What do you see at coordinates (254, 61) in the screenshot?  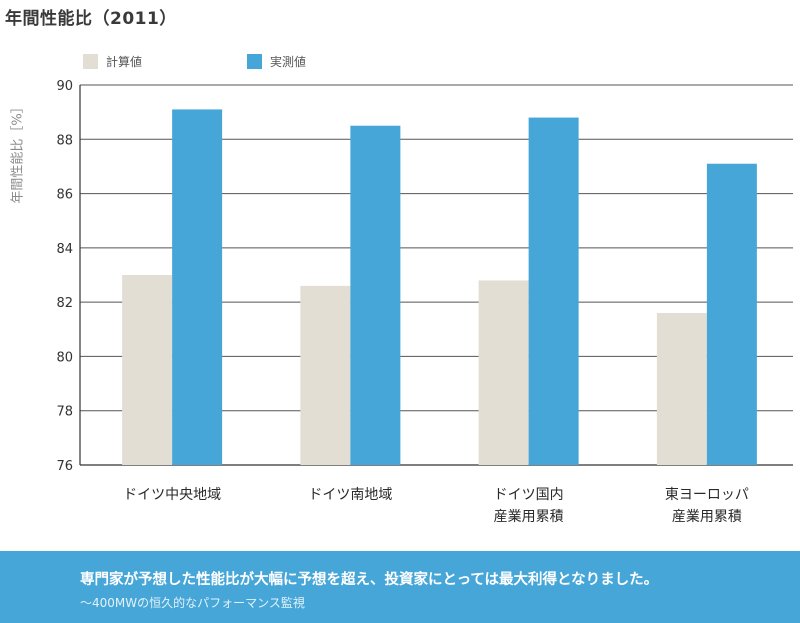 I see `legend-swatch-measured` at bounding box center [254, 61].